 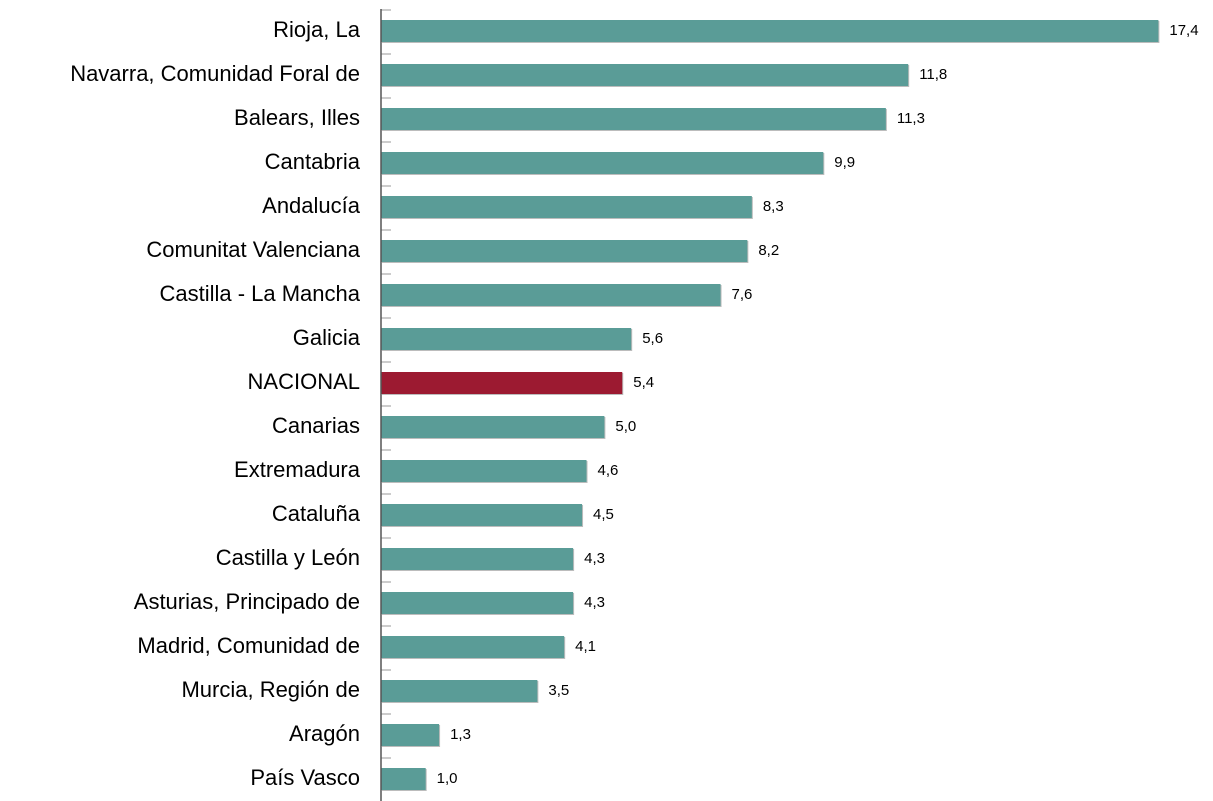 What do you see at coordinates (327, 337) in the screenshot?
I see `y-tick-label: Galicia` at bounding box center [327, 337].